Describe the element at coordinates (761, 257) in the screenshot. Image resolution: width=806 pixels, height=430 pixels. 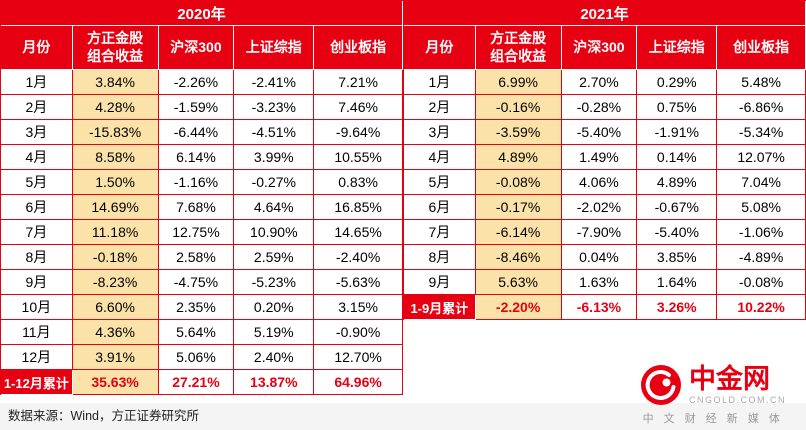
I see `value-cell: -4.89%` at that location.